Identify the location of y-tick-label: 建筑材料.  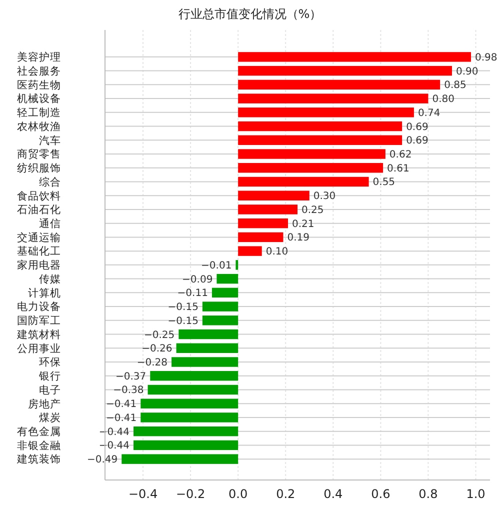
(38, 334).